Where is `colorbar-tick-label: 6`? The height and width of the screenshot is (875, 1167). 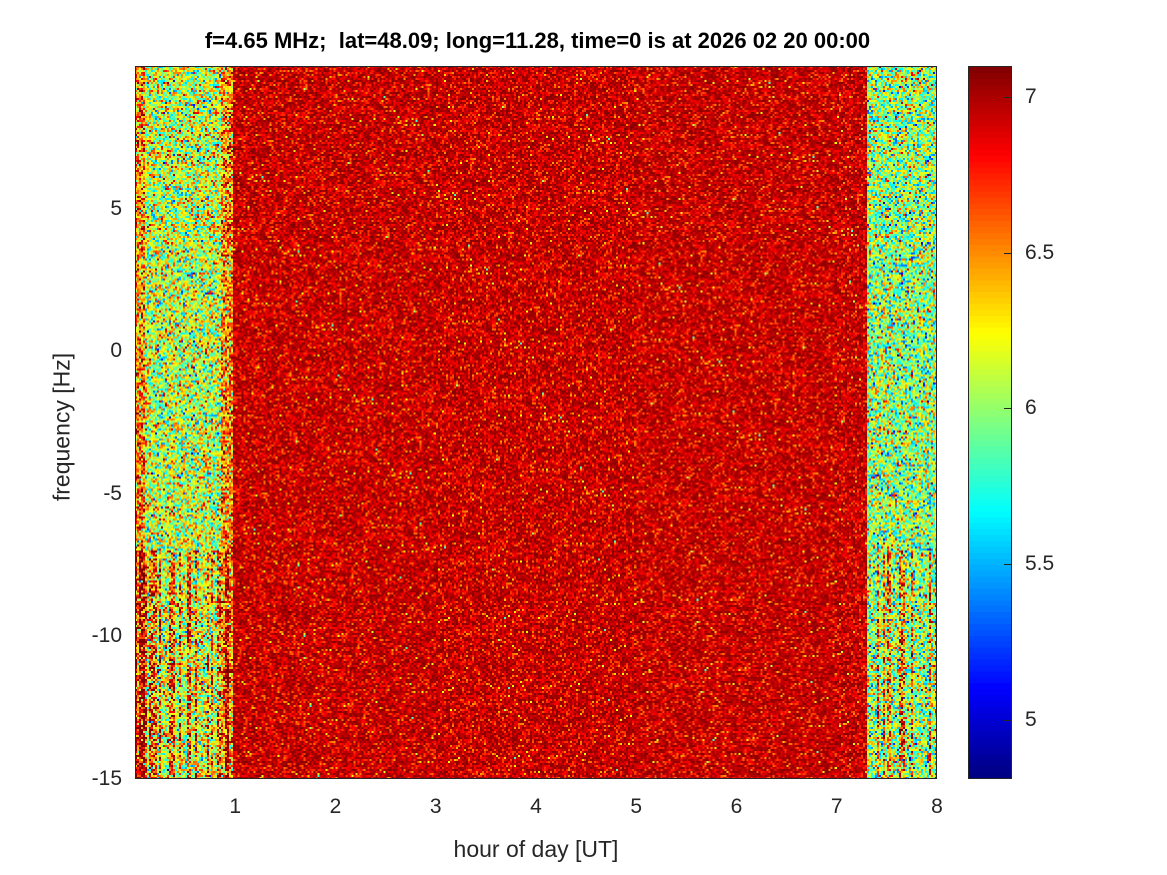
colorbar-tick-label: 6 is located at coordinates (1031, 408).